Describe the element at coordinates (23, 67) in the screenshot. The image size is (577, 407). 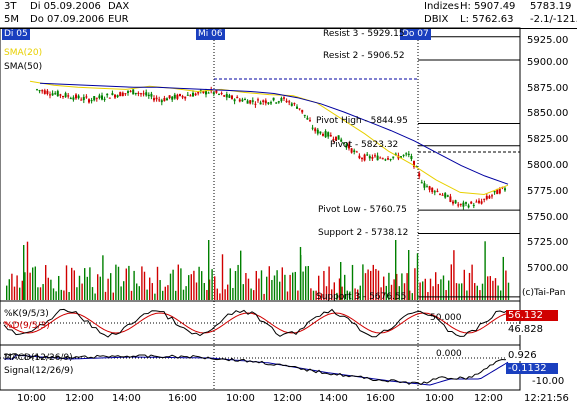
I see `sma50-legend: SMA(50)` at that location.